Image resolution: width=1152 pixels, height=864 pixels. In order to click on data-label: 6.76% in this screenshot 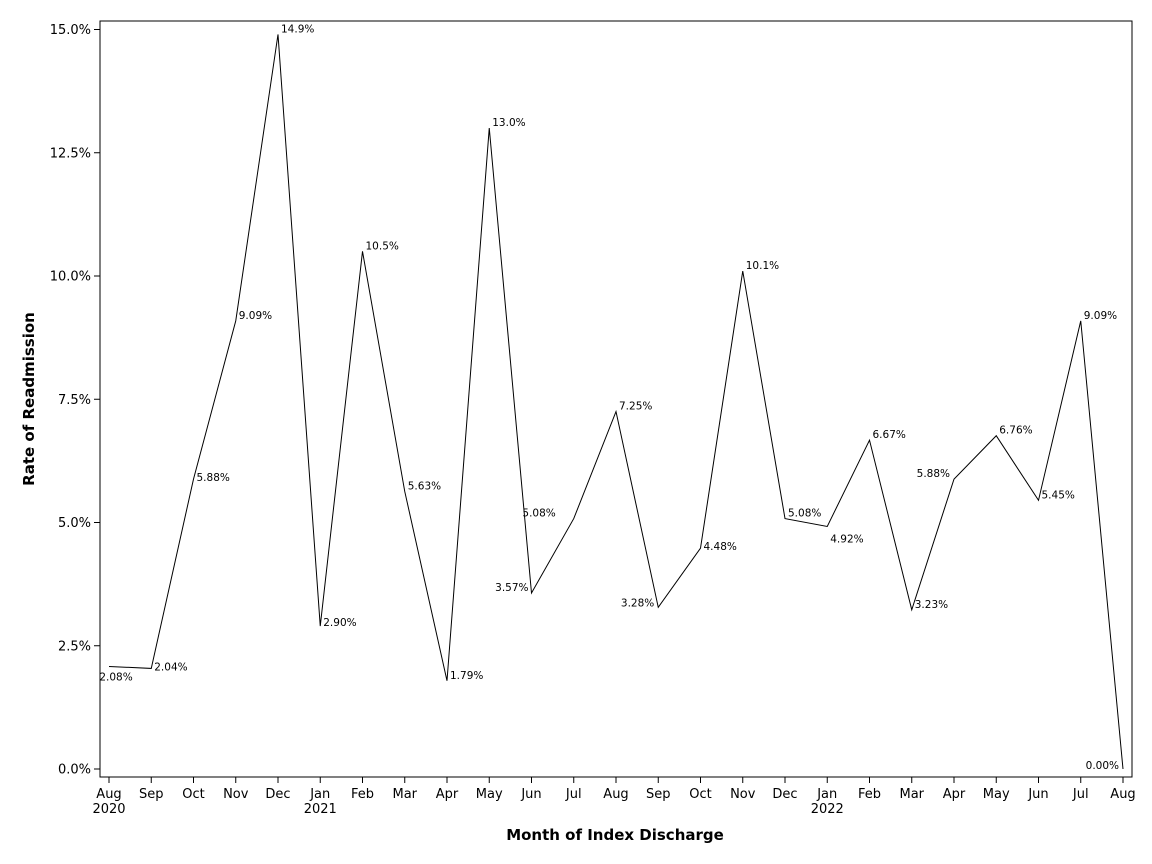, I will do `click(1015, 431)`.